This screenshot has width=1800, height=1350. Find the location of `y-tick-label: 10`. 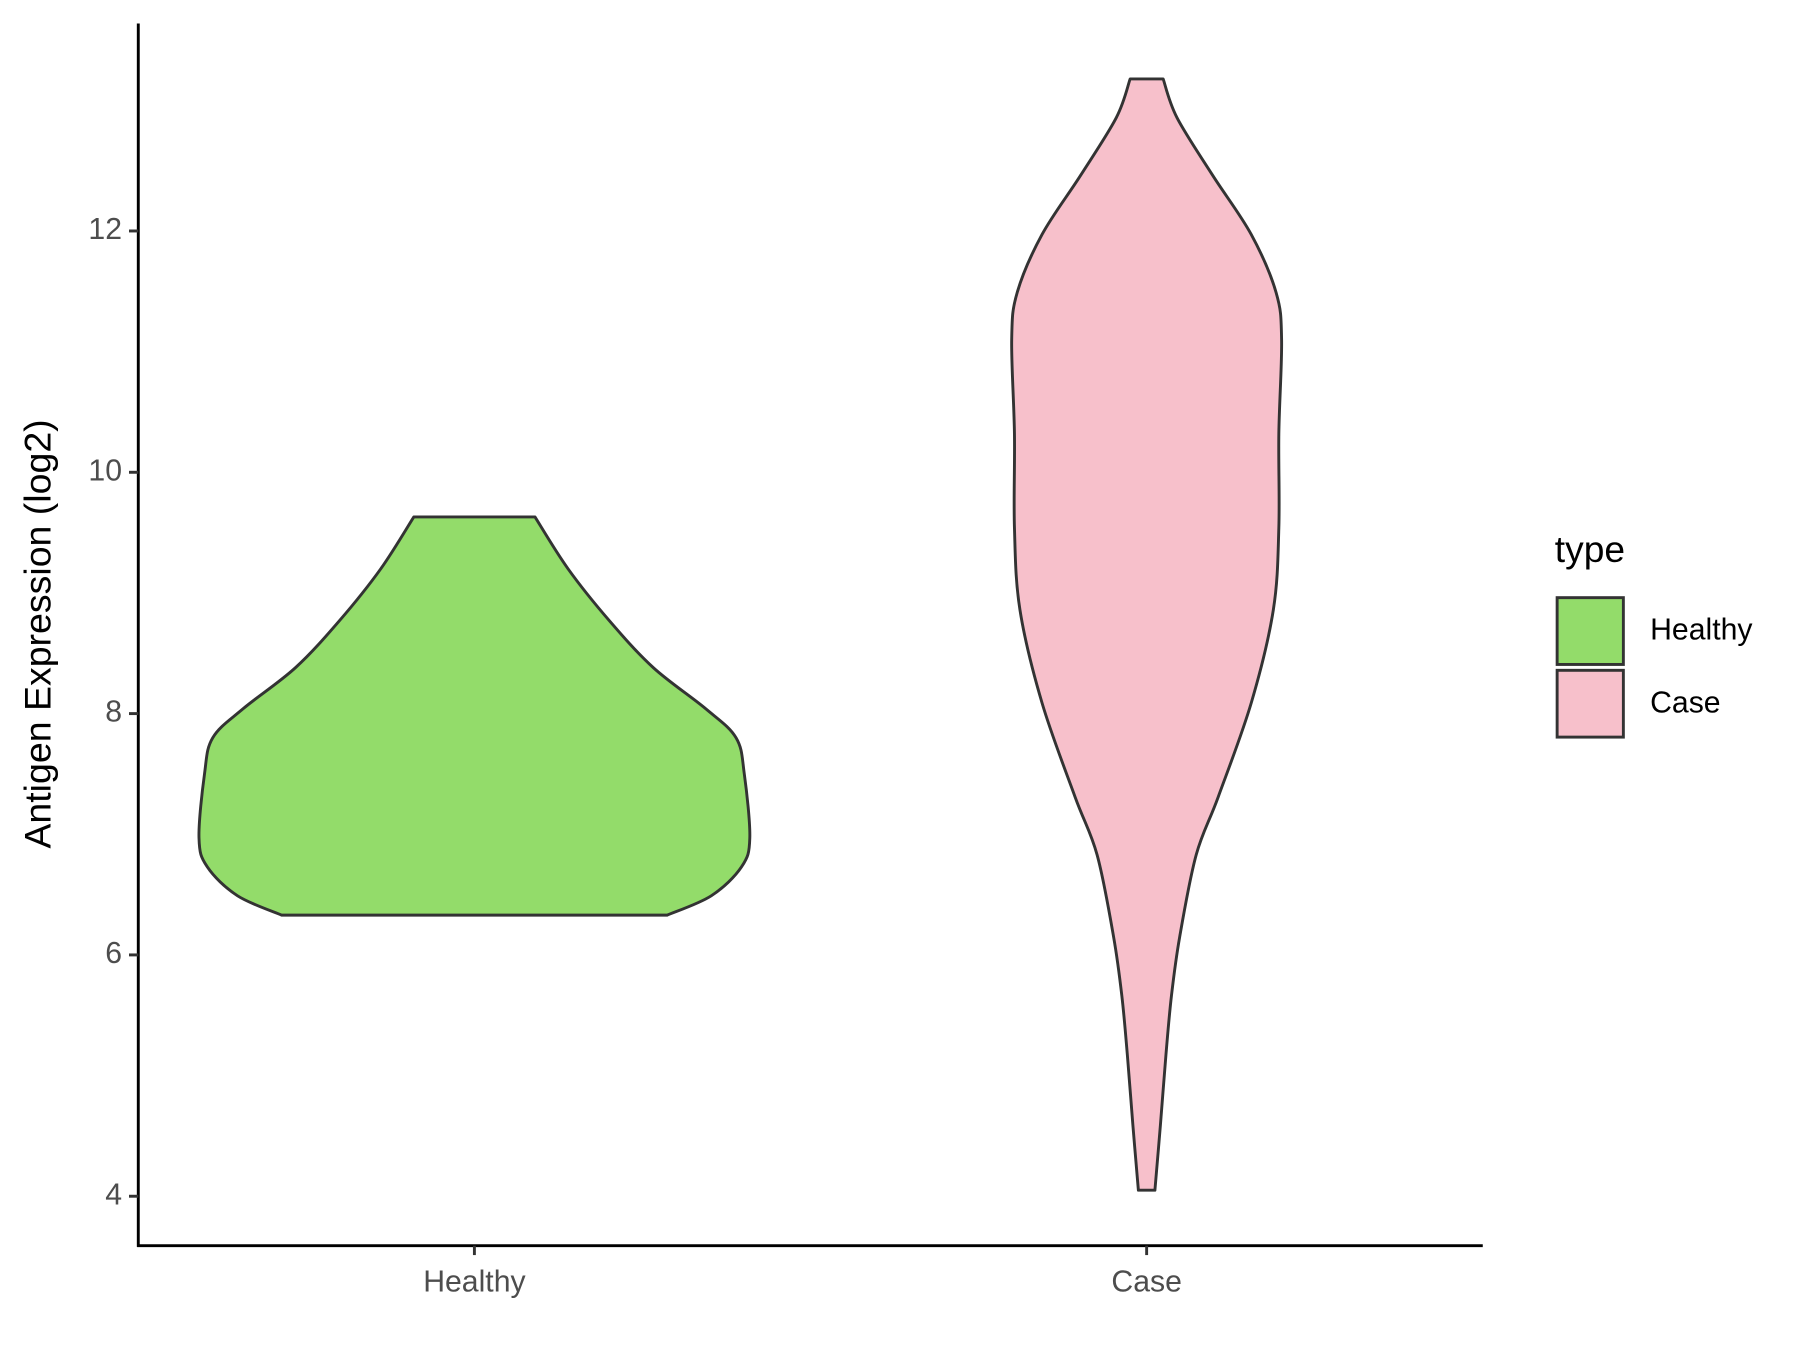

y-tick-label: 10 is located at coordinates (105, 470).